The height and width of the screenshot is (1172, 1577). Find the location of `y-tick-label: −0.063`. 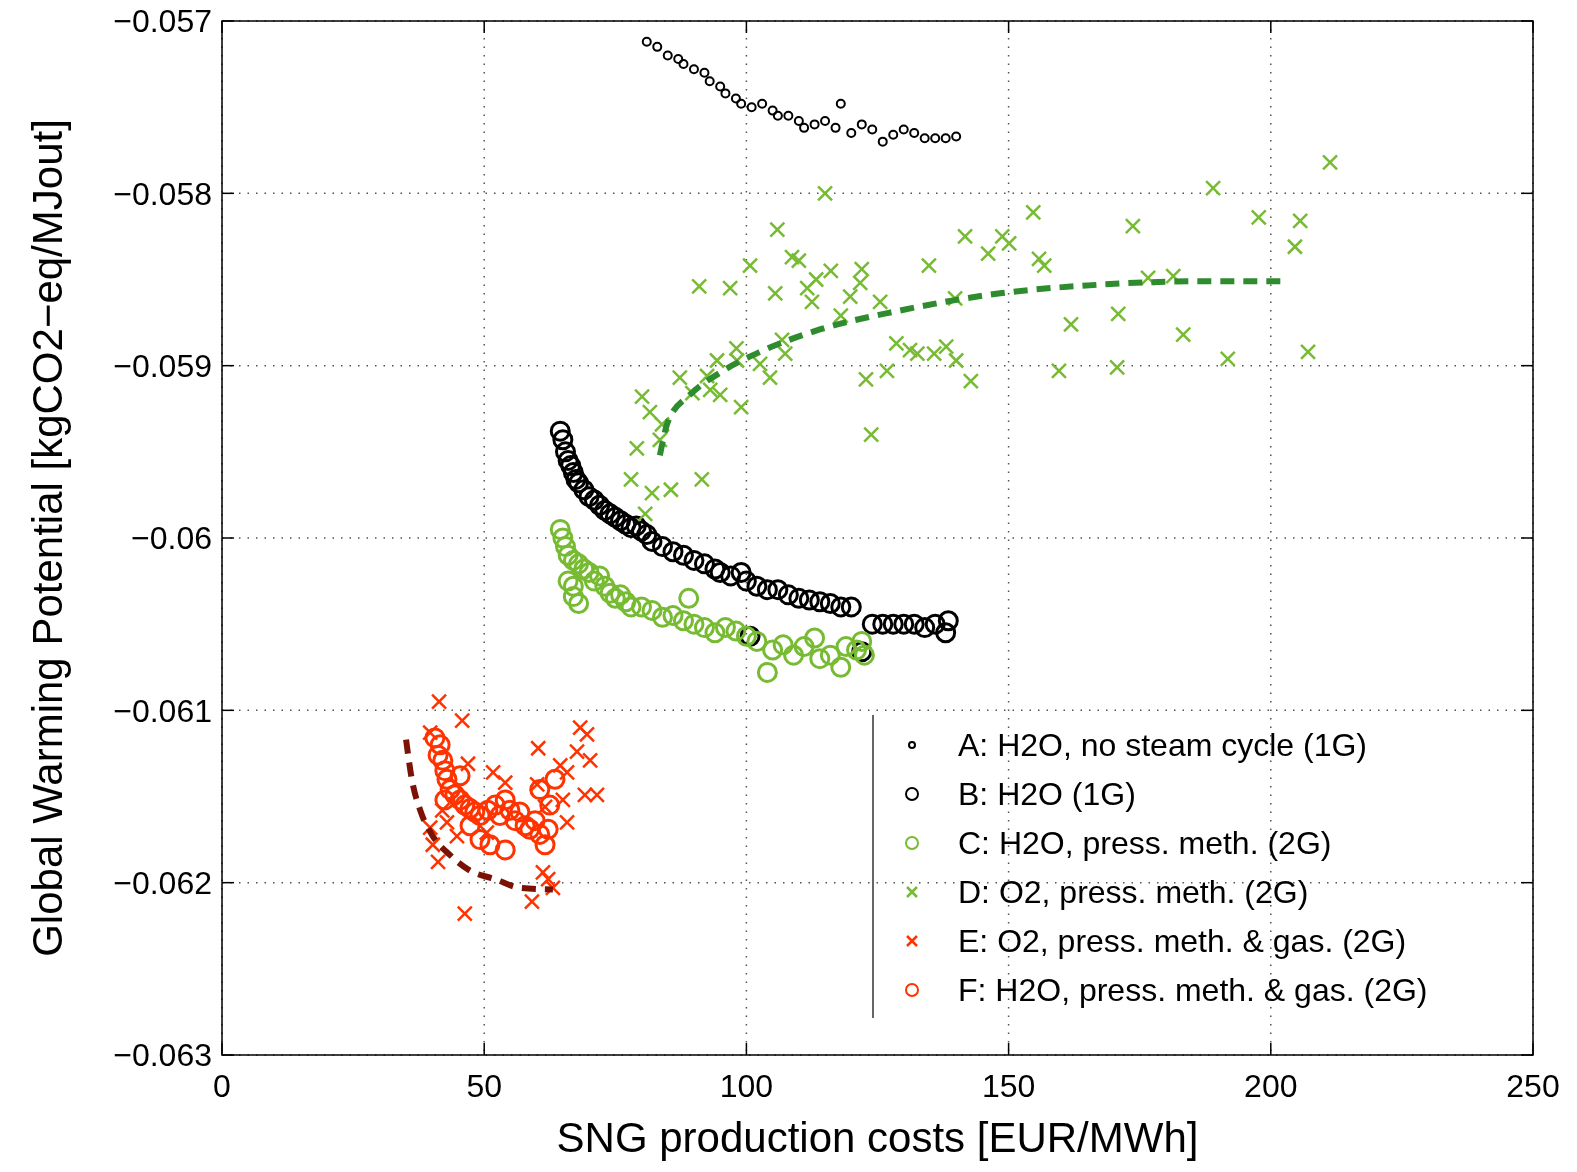

y-tick-label: −0.063 is located at coordinates (162, 1055).